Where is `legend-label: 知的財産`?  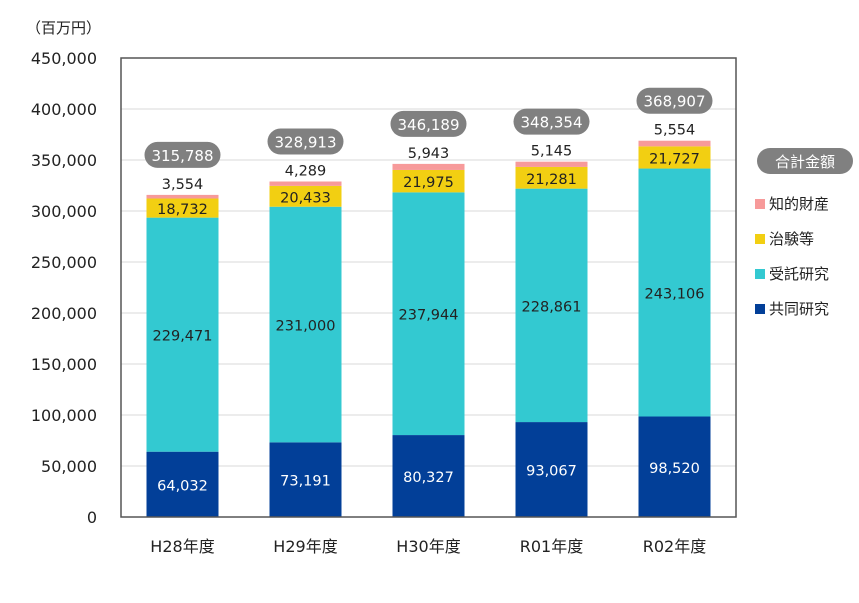 legend-label: 知的財産 is located at coordinates (799, 204).